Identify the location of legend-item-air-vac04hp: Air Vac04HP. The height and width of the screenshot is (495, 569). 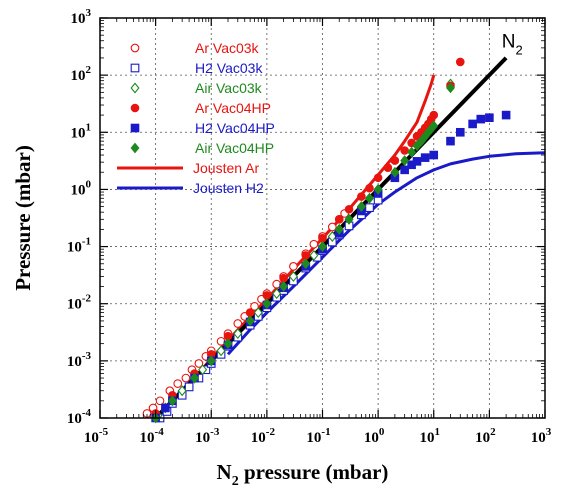
(202, 148).